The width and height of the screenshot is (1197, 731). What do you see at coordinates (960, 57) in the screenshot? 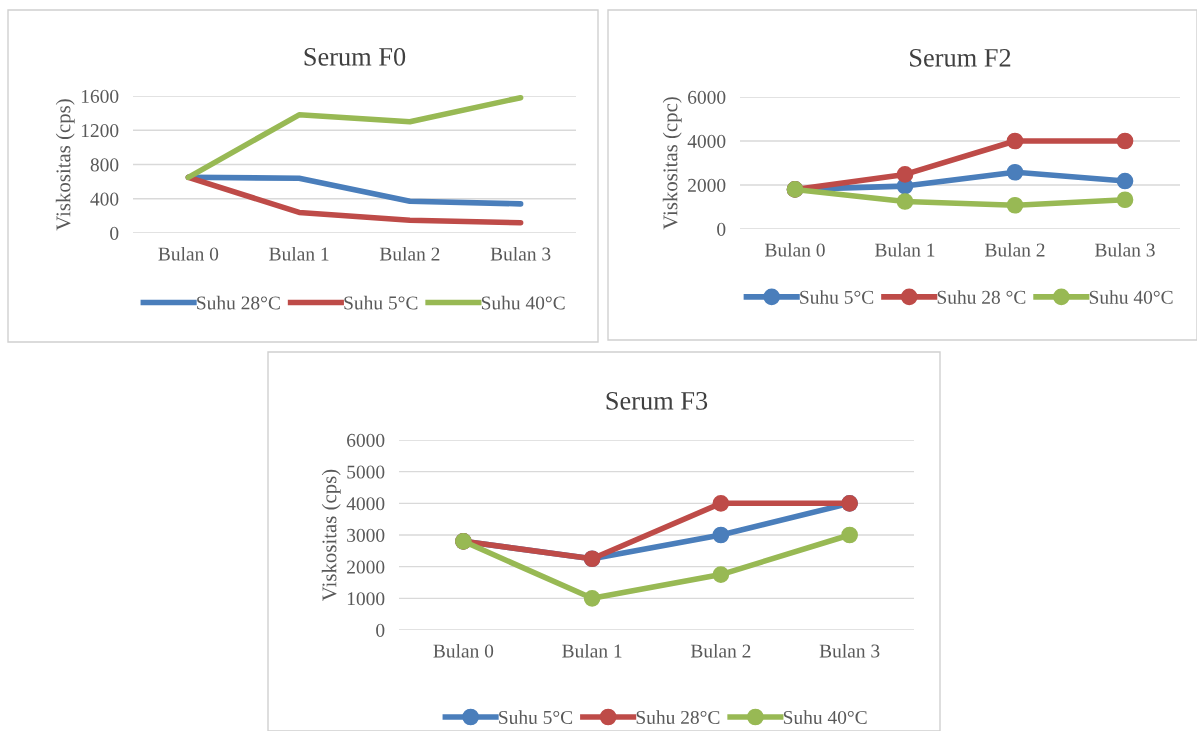
I see `chart-title: Serum F2` at bounding box center [960, 57].